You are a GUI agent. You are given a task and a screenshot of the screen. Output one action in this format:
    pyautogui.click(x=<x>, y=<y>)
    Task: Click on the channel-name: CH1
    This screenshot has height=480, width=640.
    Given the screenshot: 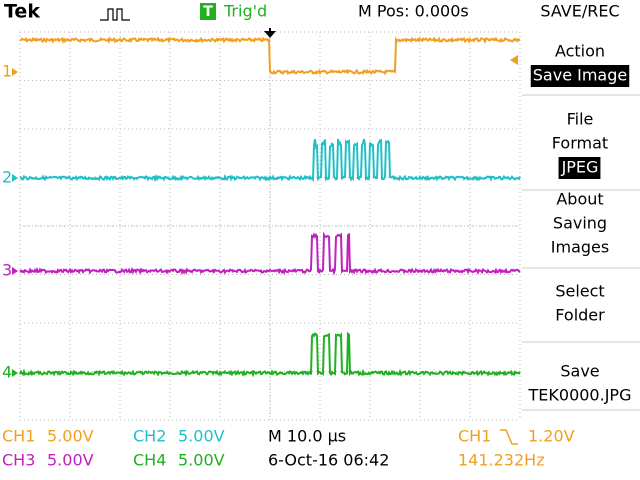 What is the action you would take?
    pyautogui.click(x=18, y=436)
    